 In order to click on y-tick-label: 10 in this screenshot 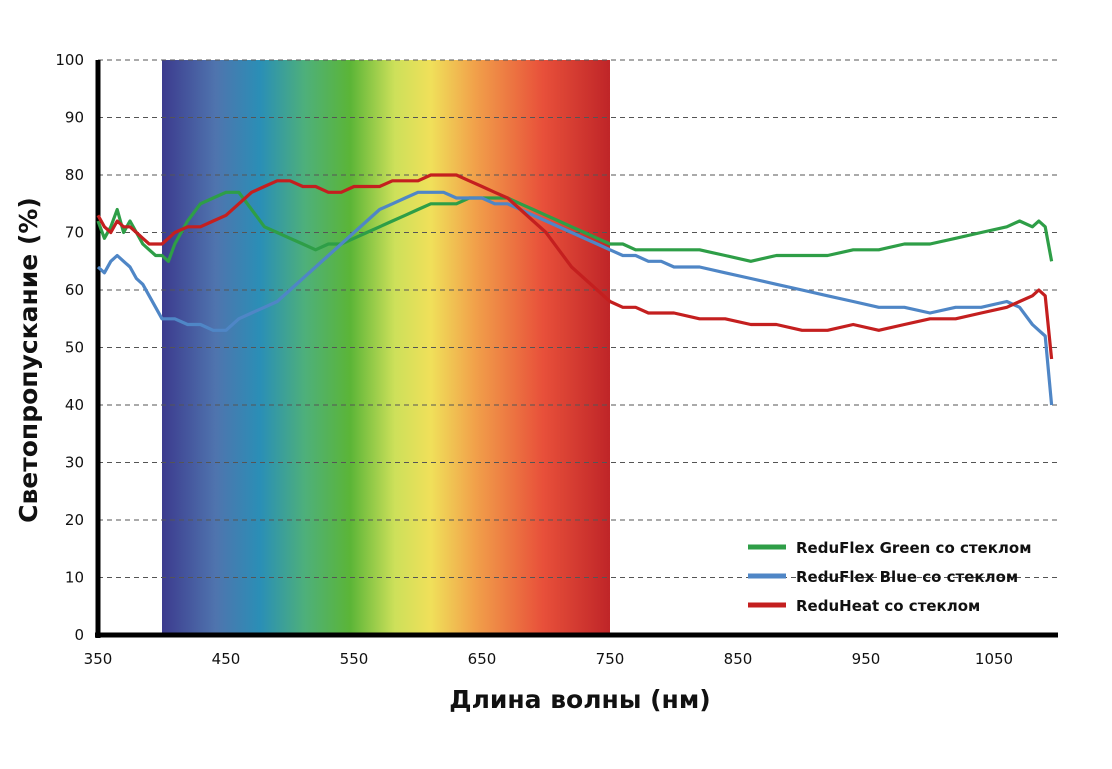, I will do `click(74, 578)`.